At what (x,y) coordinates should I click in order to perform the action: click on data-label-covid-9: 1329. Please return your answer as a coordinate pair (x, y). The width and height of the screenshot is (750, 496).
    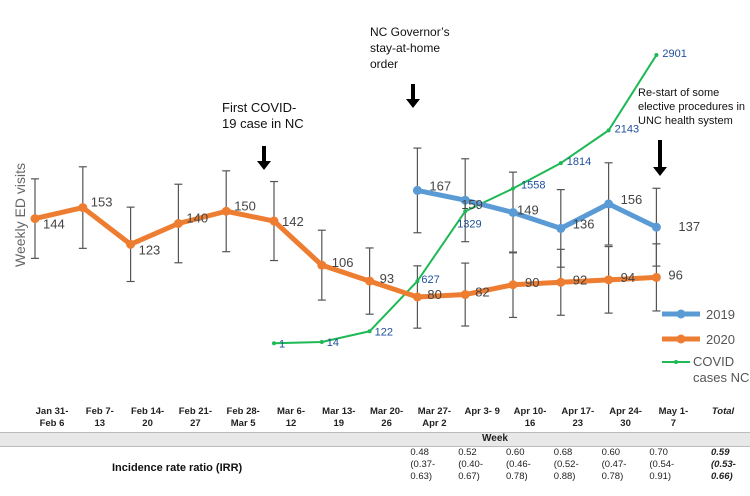
    Looking at the image, I should click on (469, 224).